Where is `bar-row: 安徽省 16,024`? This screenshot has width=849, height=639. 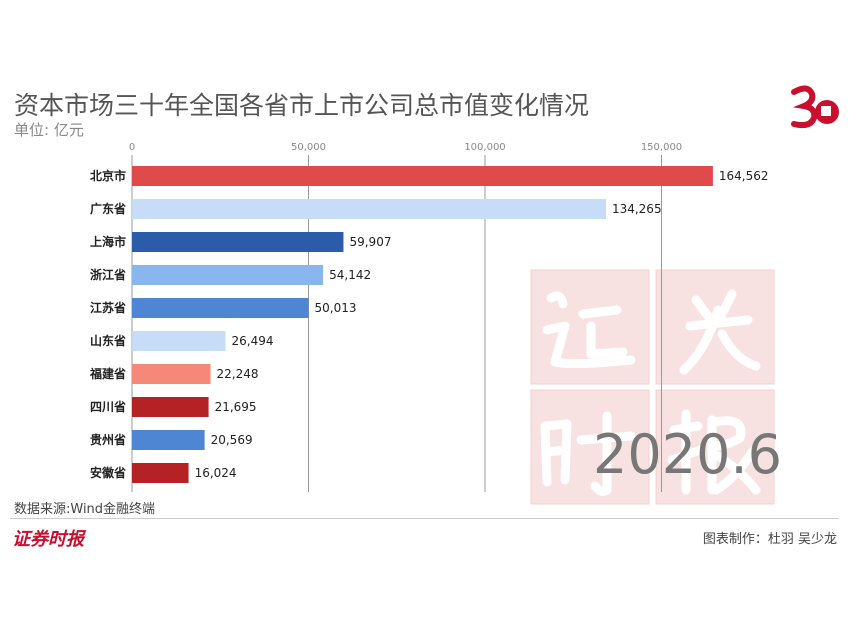 bar-row: 安徽省 16,024 is located at coordinates (163, 473).